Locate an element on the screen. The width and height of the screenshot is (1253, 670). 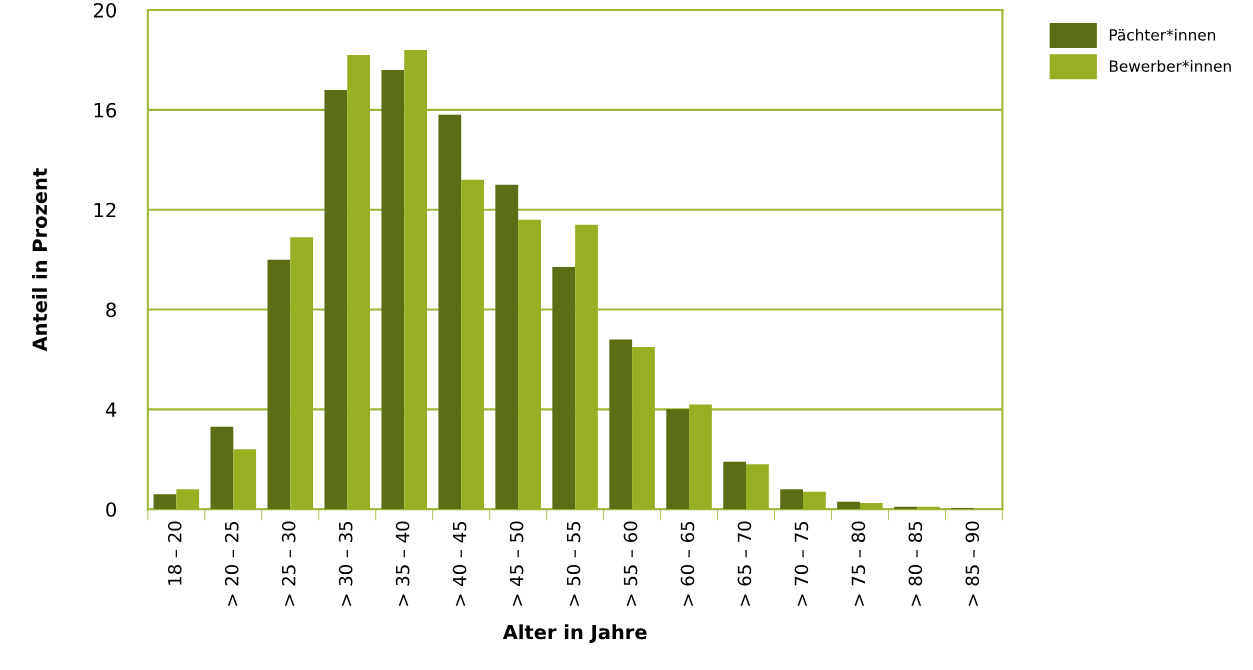
legend-label: Pächter*innen is located at coordinates (1162, 34).